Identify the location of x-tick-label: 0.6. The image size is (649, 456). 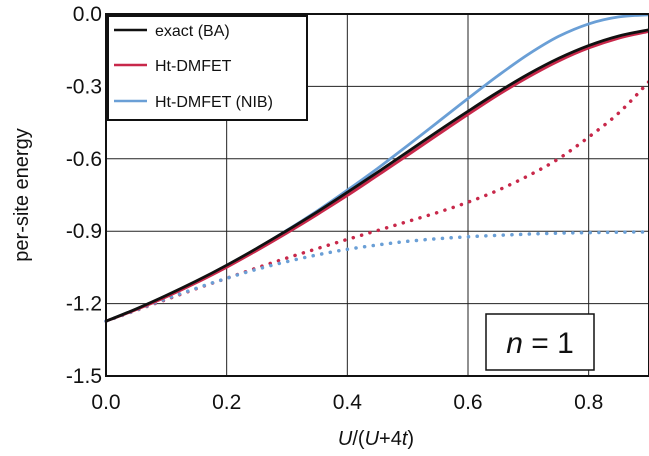
(467, 402).